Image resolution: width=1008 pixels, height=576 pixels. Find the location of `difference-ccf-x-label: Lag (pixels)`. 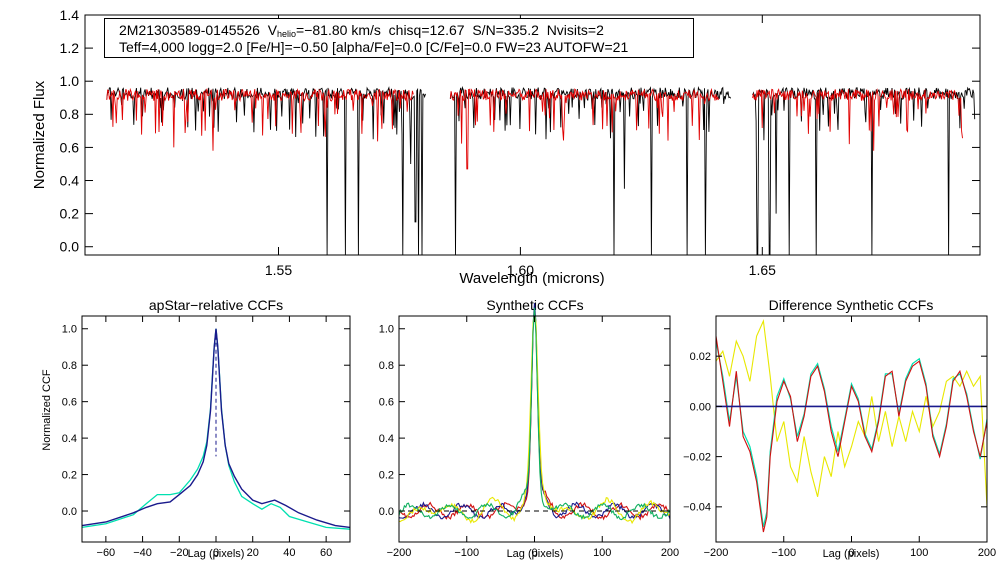

difference-ccf-x-label: Lag (pixels) is located at coordinates (851, 554).